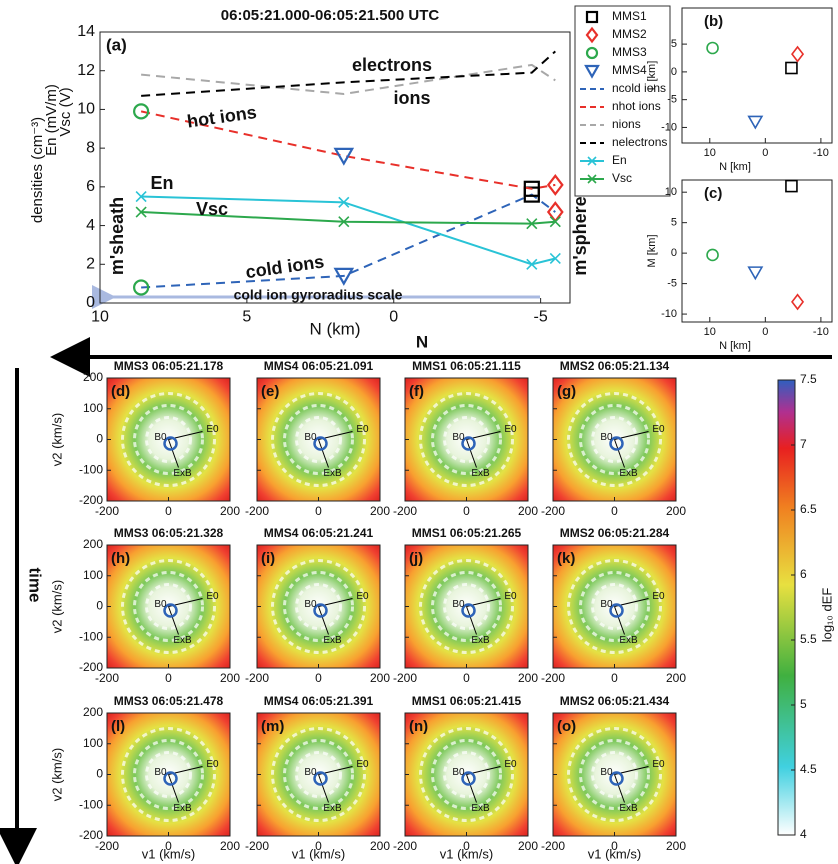 The width and height of the screenshot is (838, 864). Describe the element at coordinates (803, 574) in the screenshot. I see `colorbar-tick-label: 6` at that location.